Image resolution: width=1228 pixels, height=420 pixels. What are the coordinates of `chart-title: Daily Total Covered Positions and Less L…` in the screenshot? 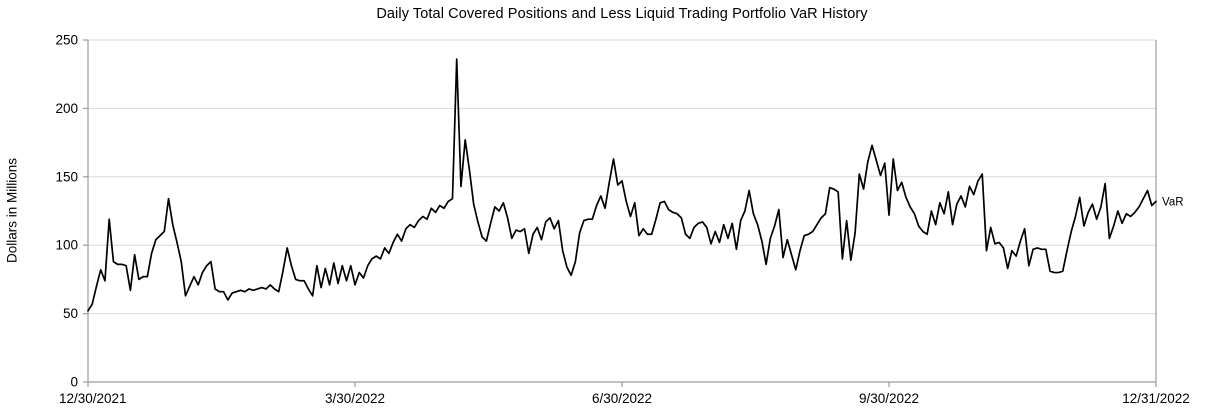 It's located at (622, 14).